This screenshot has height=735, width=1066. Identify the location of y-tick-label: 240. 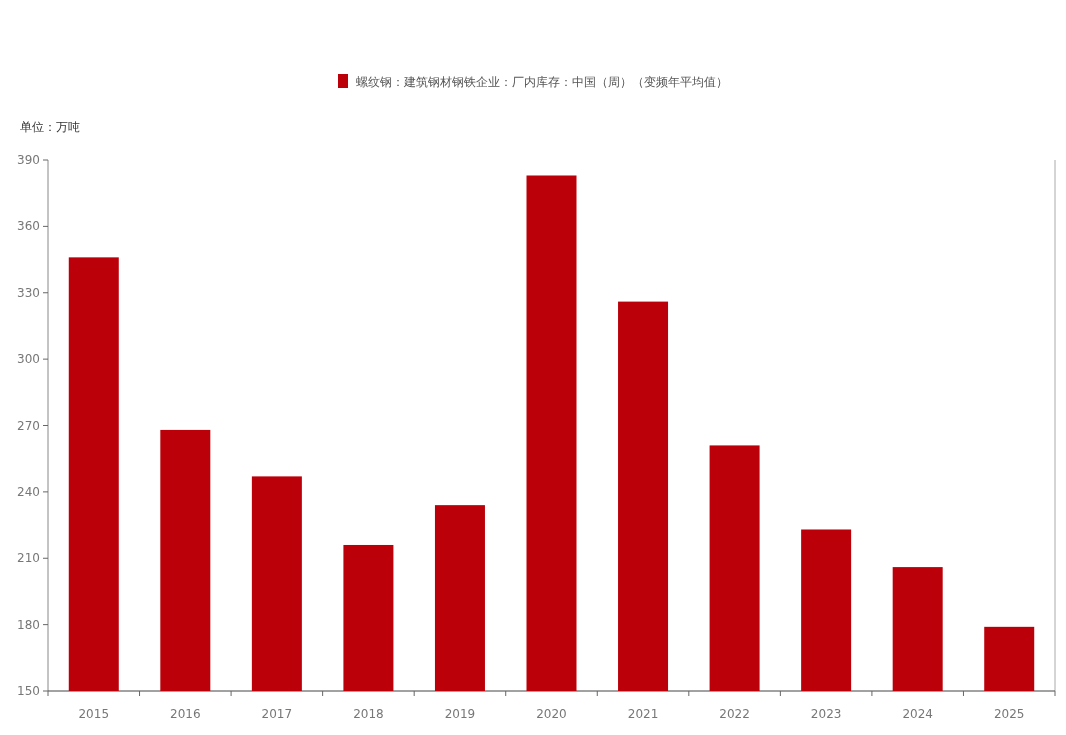
(28, 491).